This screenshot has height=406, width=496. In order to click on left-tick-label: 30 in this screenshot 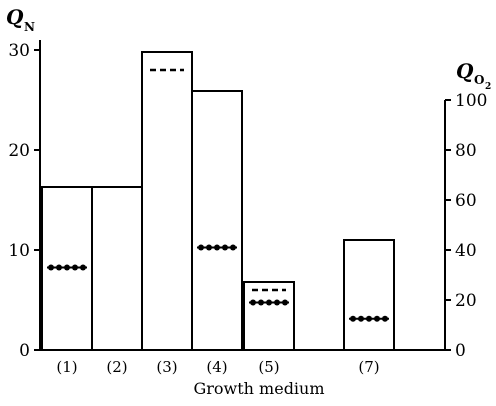, I will do `click(19, 51)`.